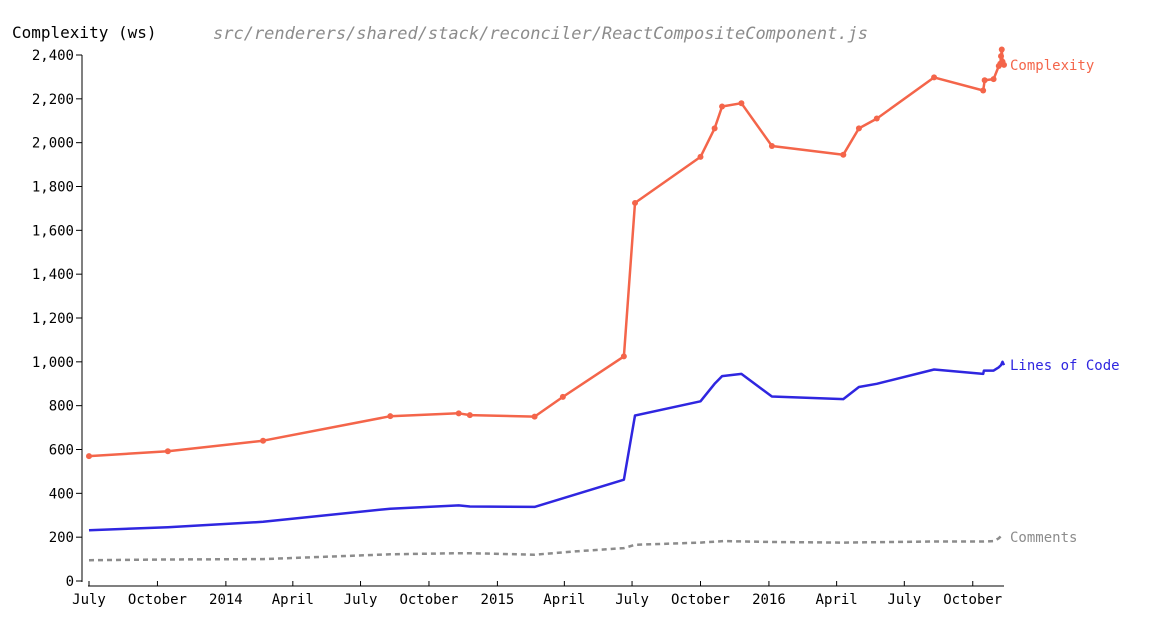 The height and width of the screenshot is (619, 1153). What do you see at coordinates (53, 319) in the screenshot?
I see `y-tick-label: 1,200` at bounding box center [53, 319].